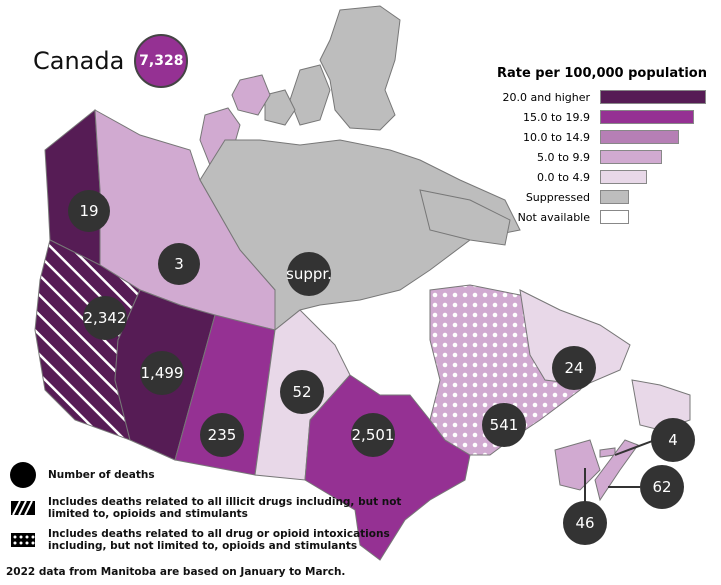 The height and width of the screenshot is (585, 721). What do you see at coordinates (661, 405) in the screenshot?
I see `region-newfoundland` at bounding box center [661, 405].